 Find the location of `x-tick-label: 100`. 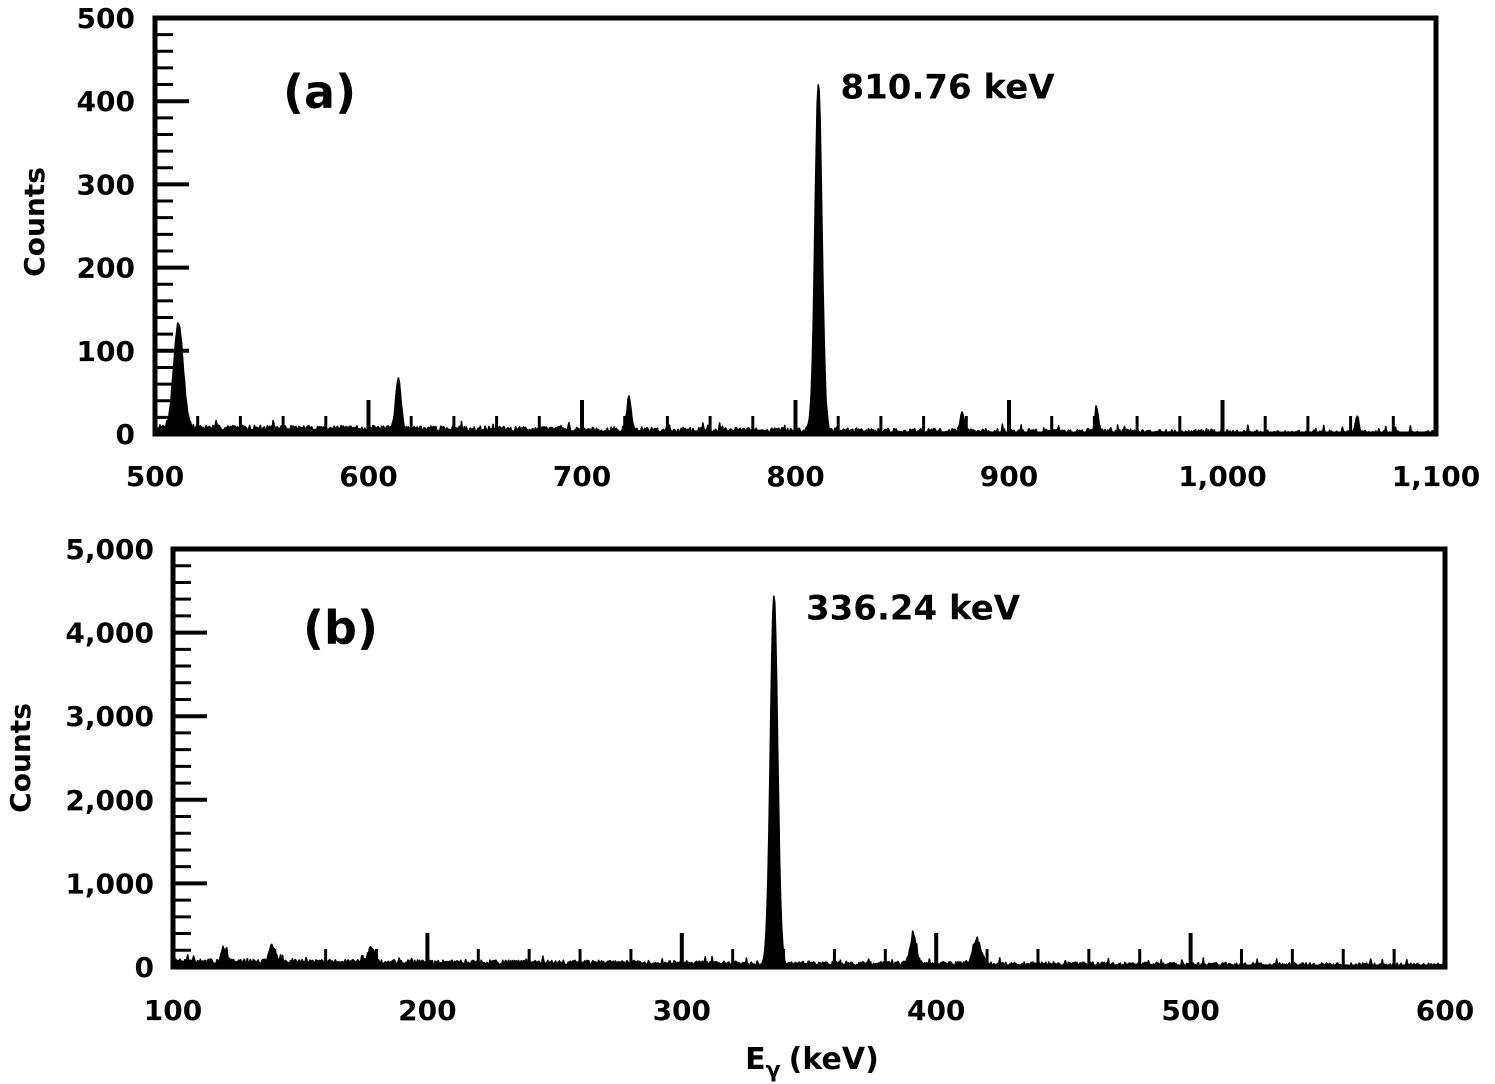

x-tick-label: 100 is located at coordinates (173, 1010).